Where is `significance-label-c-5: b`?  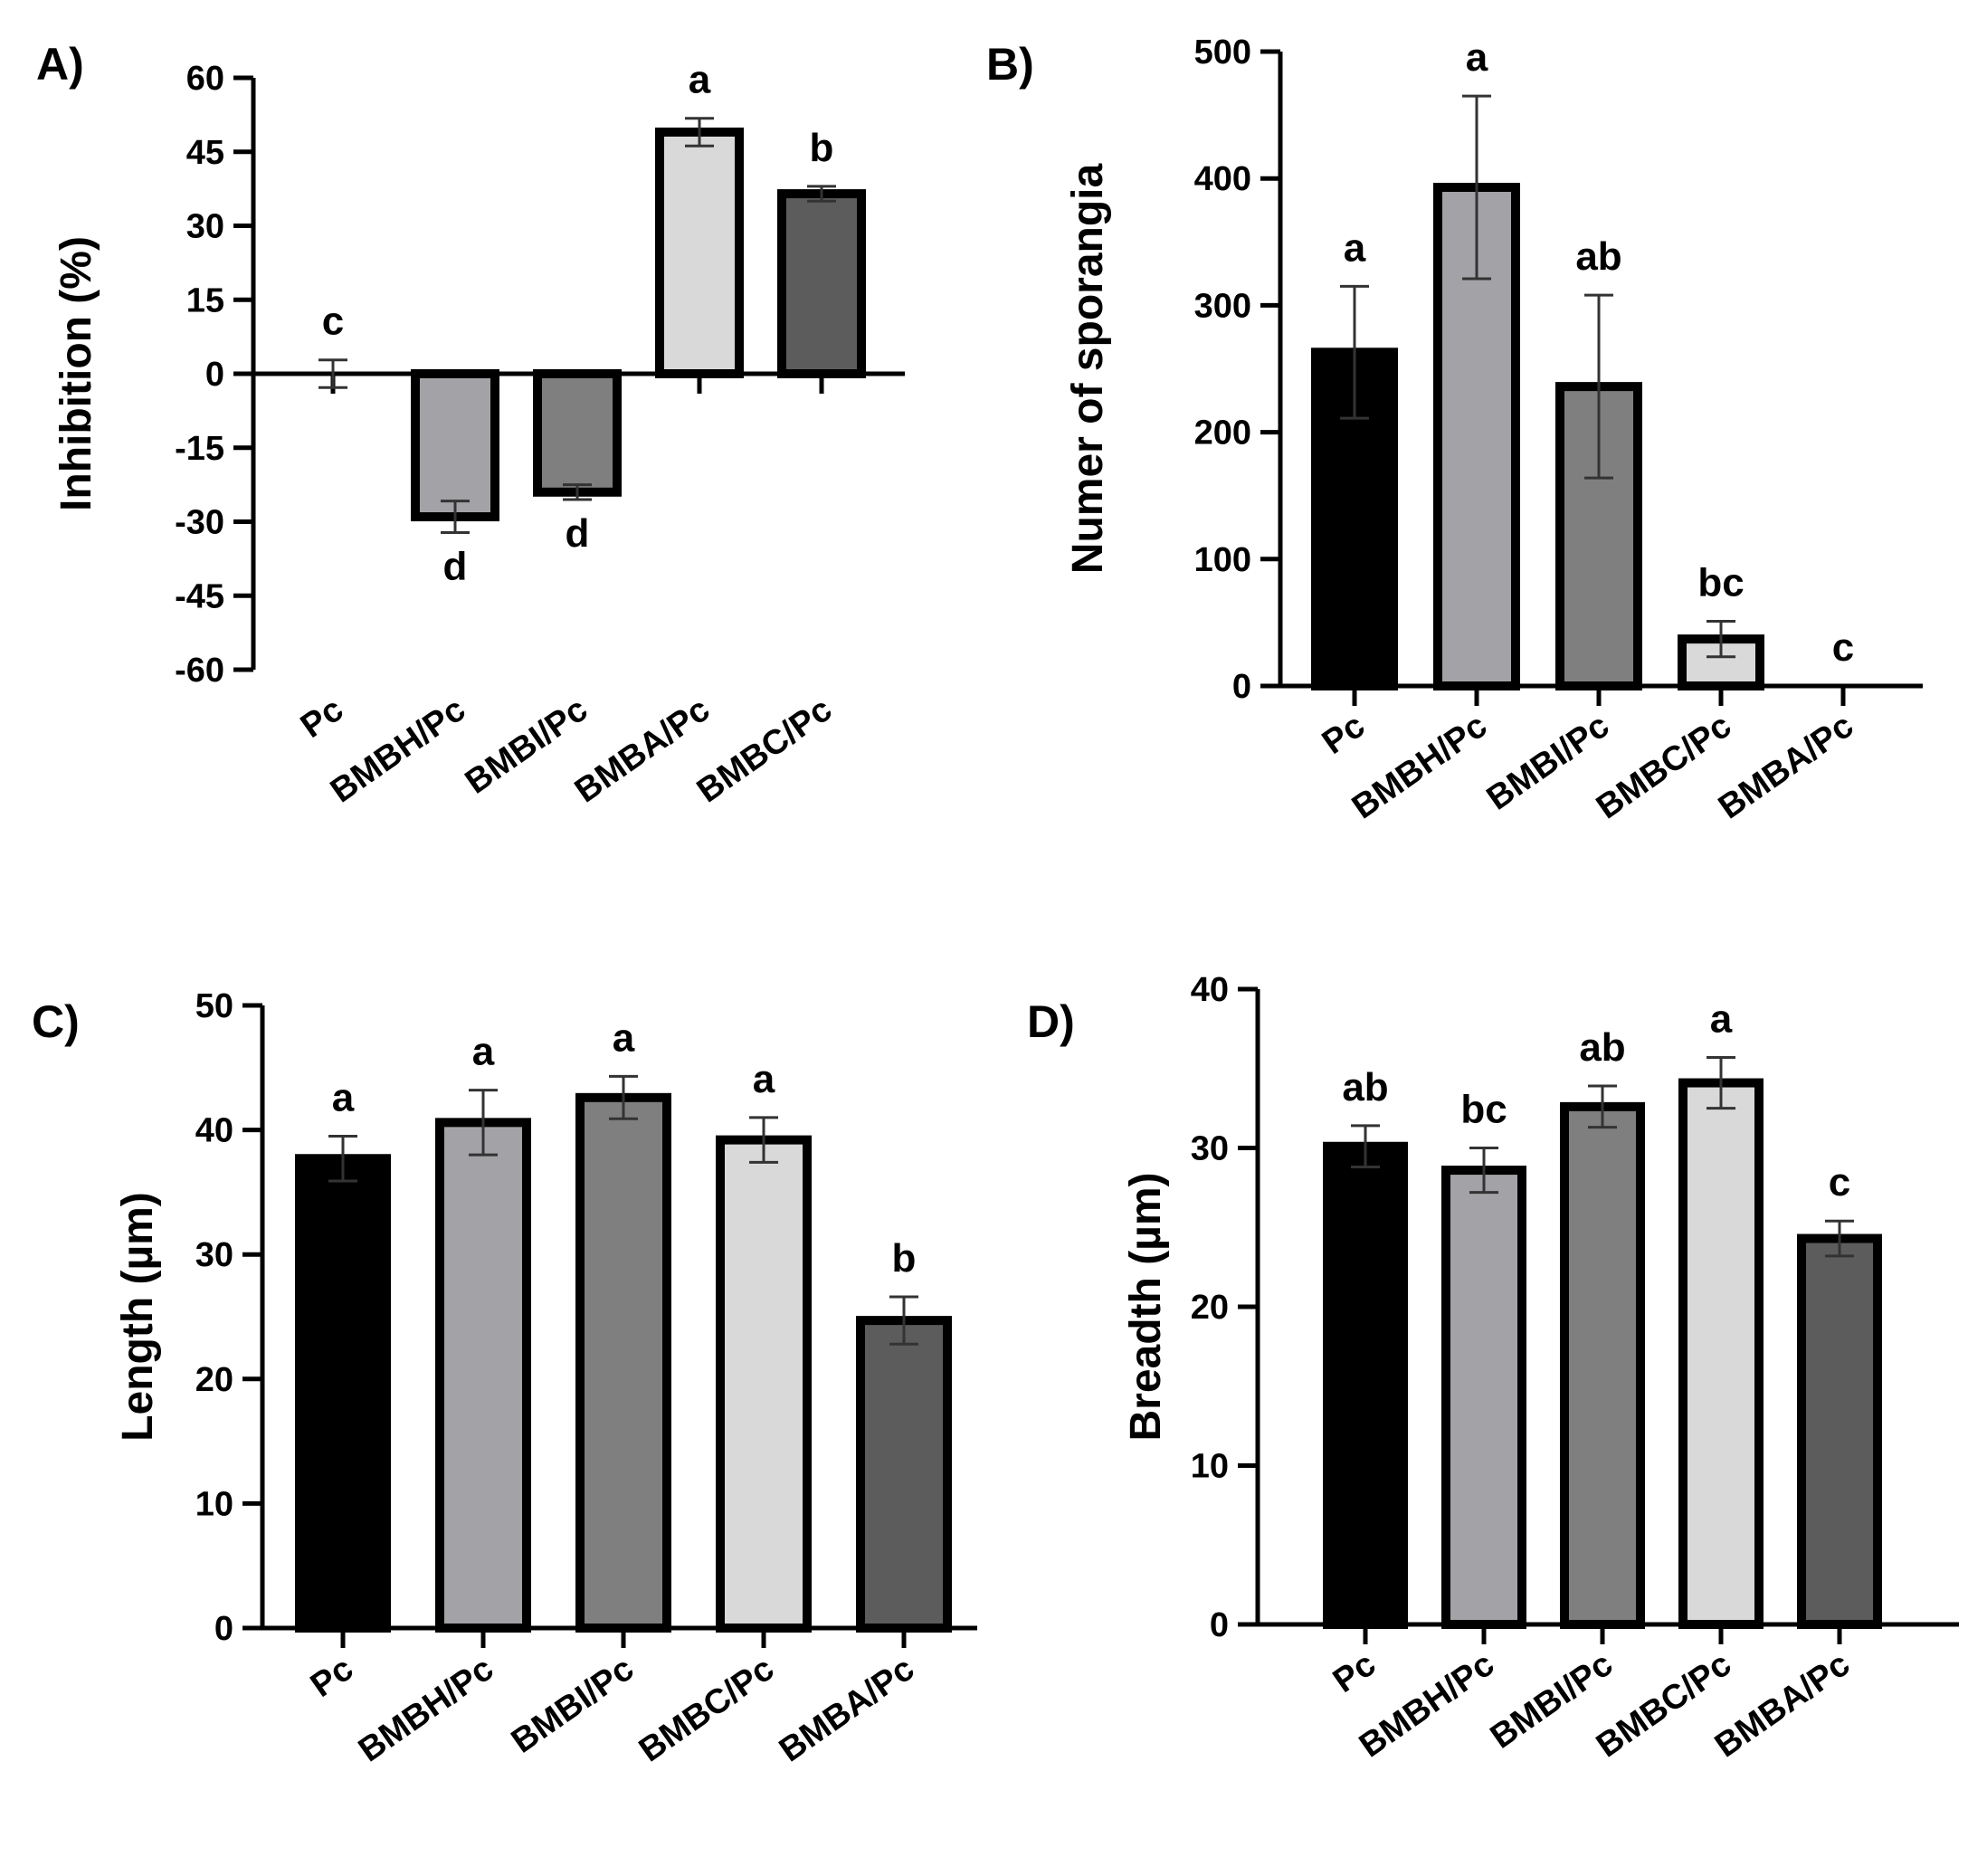 significance-label-c-5: b is located at coordinates (904, 1258).